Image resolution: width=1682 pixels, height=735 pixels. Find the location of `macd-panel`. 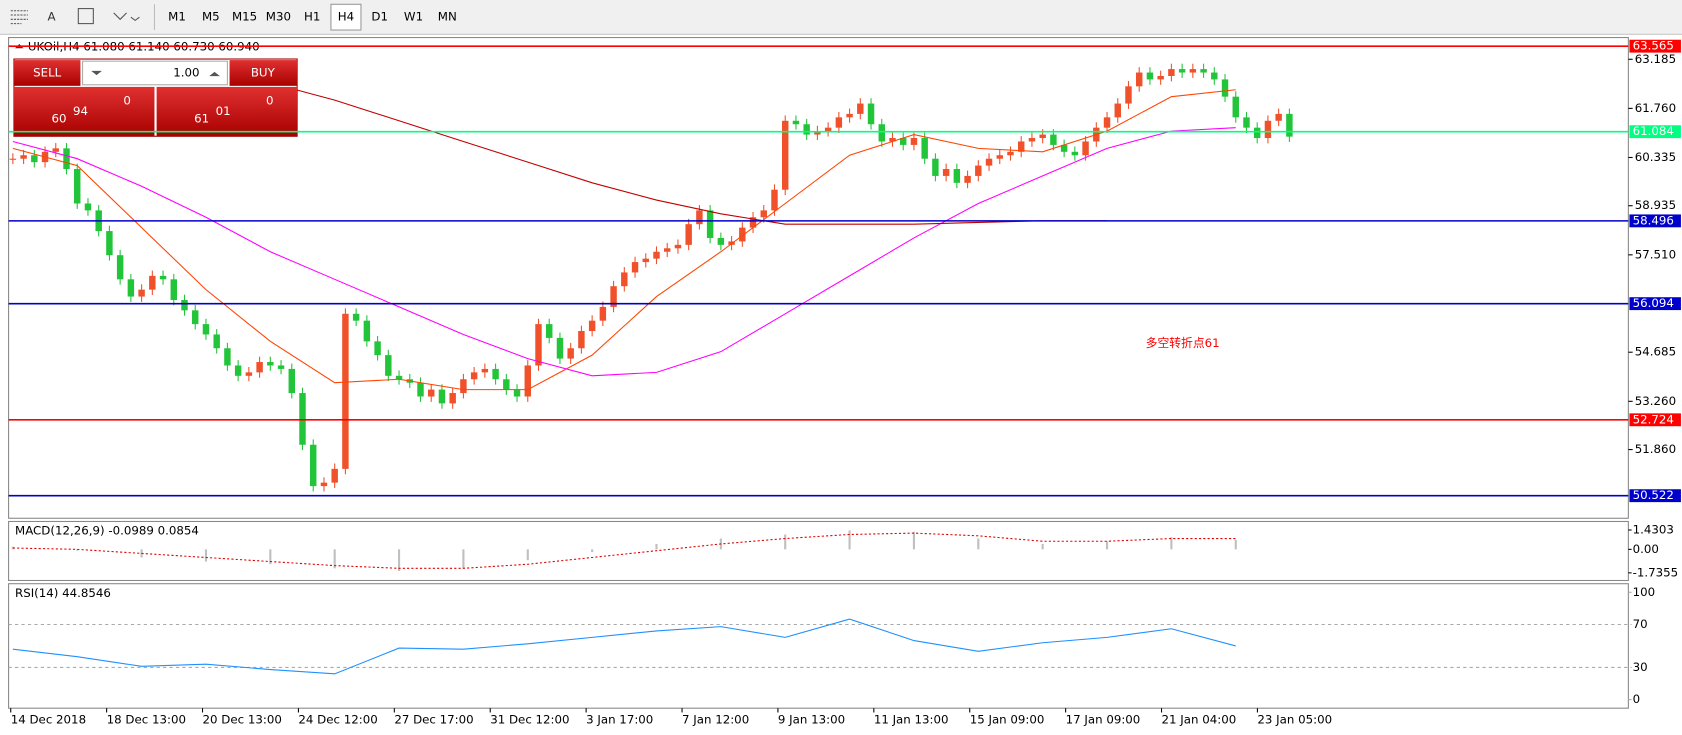

macd-panel is located at coordinates (818, 551).